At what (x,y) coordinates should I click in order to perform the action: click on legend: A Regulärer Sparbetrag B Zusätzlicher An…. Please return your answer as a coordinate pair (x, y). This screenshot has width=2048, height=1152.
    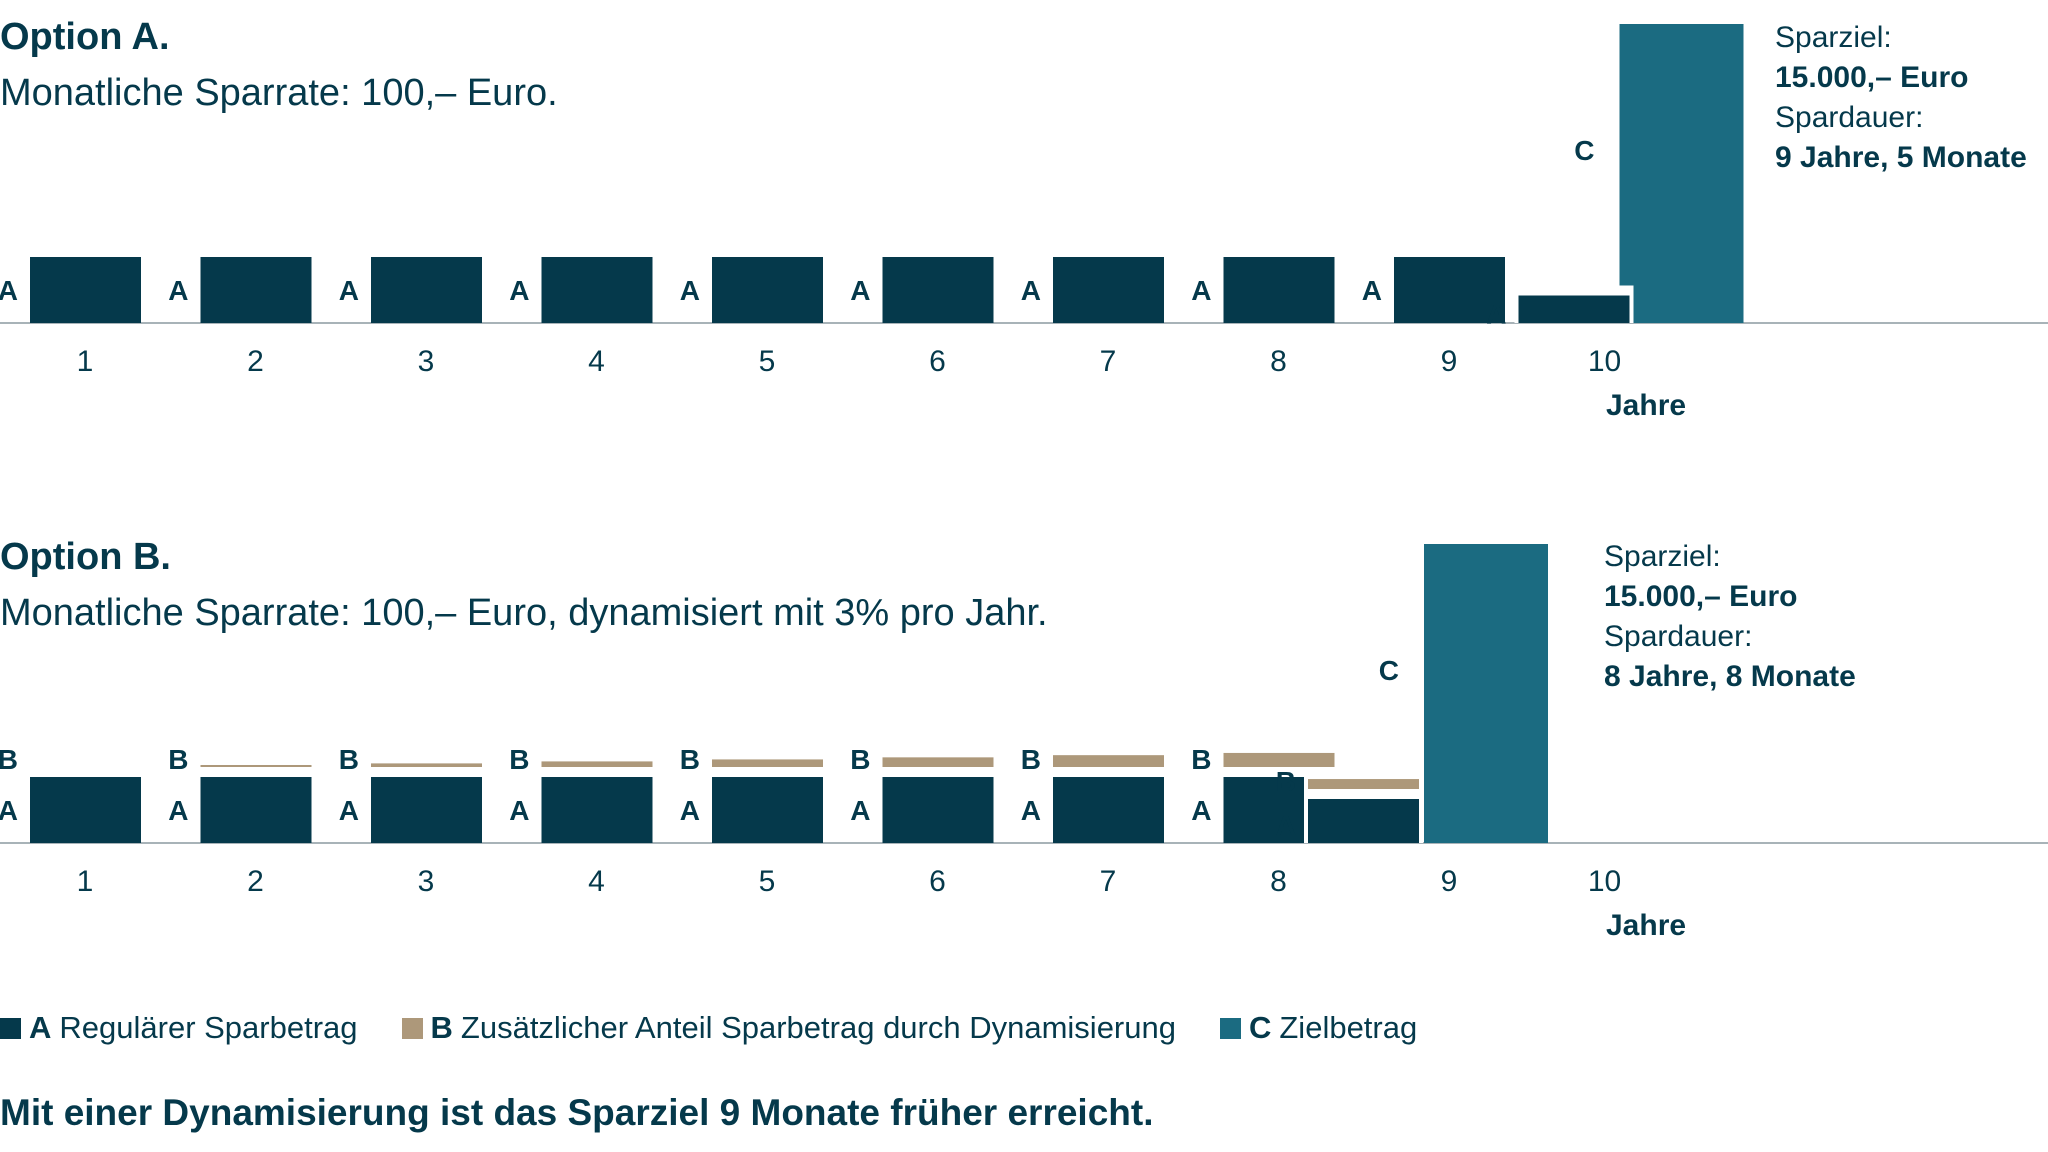
    Looking at the image, I should click on (730, 1028).